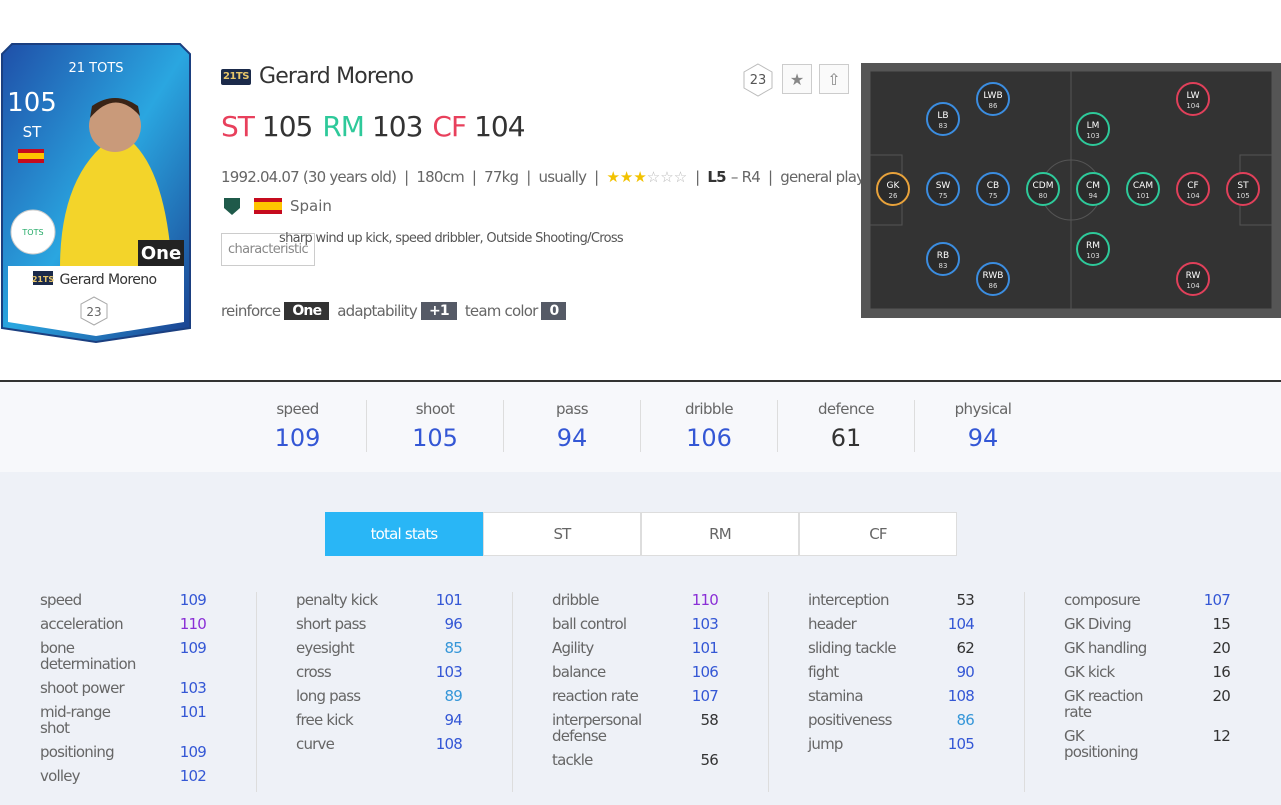  I want to click on stat-label: interpersonal defense, so click(597, 728).